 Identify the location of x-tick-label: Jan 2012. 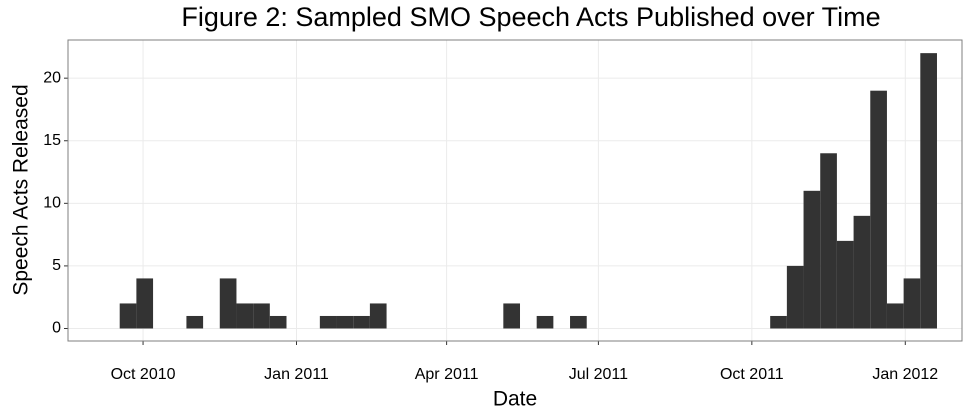
(905, 374).